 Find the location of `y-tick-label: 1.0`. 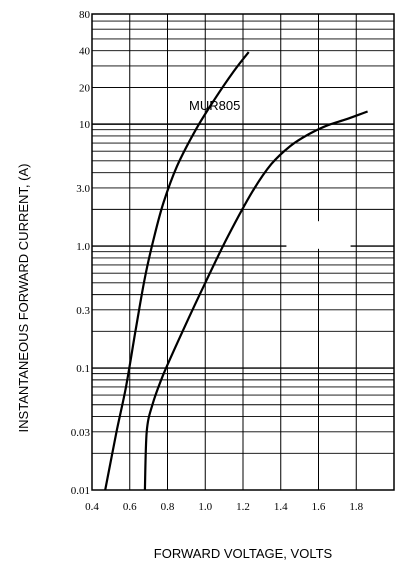

y-tick-label: 1.0 is located at coordinates (83, 247).